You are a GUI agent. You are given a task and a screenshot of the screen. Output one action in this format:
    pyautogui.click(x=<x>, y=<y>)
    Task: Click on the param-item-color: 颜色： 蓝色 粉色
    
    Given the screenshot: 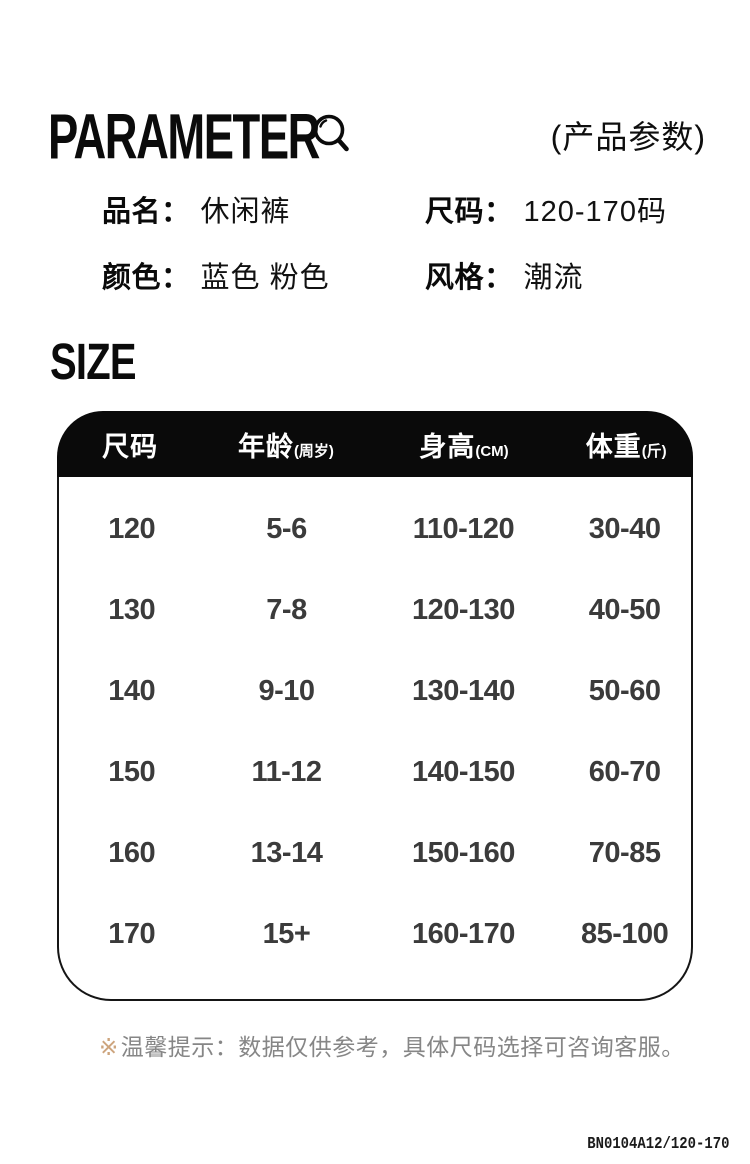 What is the action you would take?
    pyautogui.click(x=263, y=278)
    